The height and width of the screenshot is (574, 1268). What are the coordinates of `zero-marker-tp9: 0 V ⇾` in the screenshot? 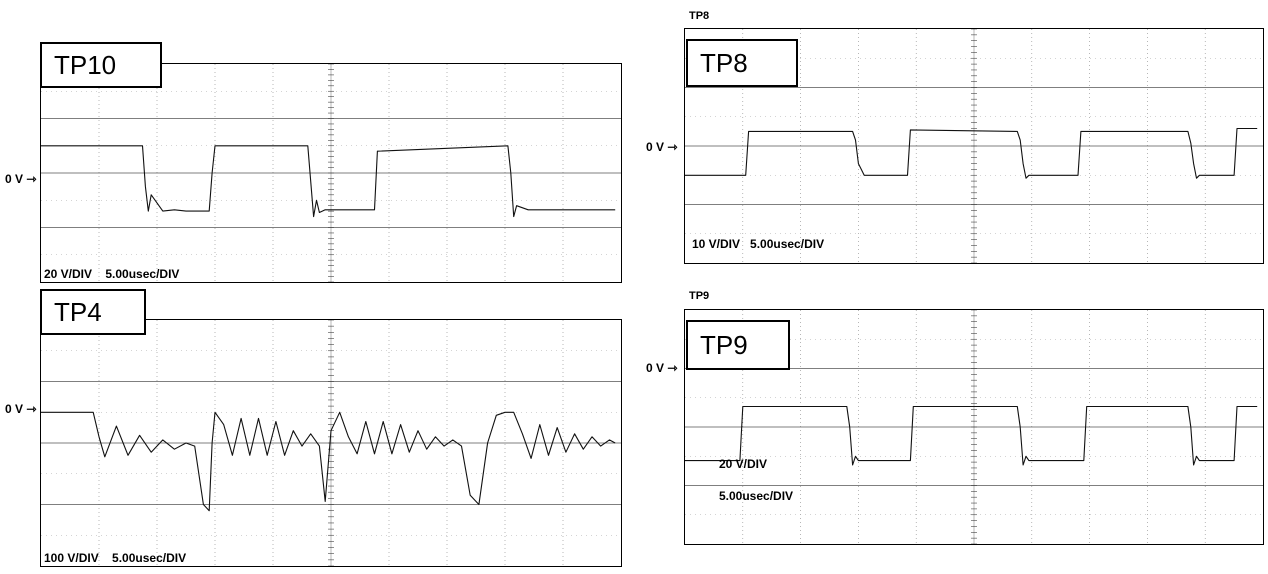 It's located at (661, 368).